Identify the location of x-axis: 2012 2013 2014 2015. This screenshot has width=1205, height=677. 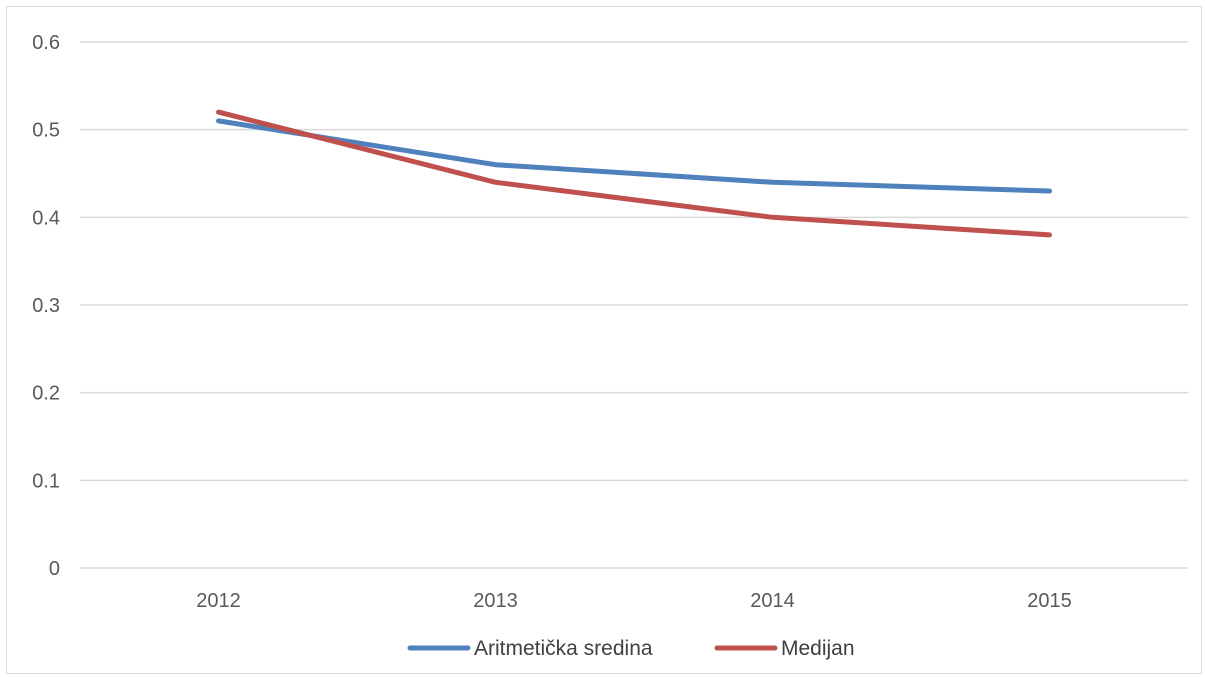
(634, 601).